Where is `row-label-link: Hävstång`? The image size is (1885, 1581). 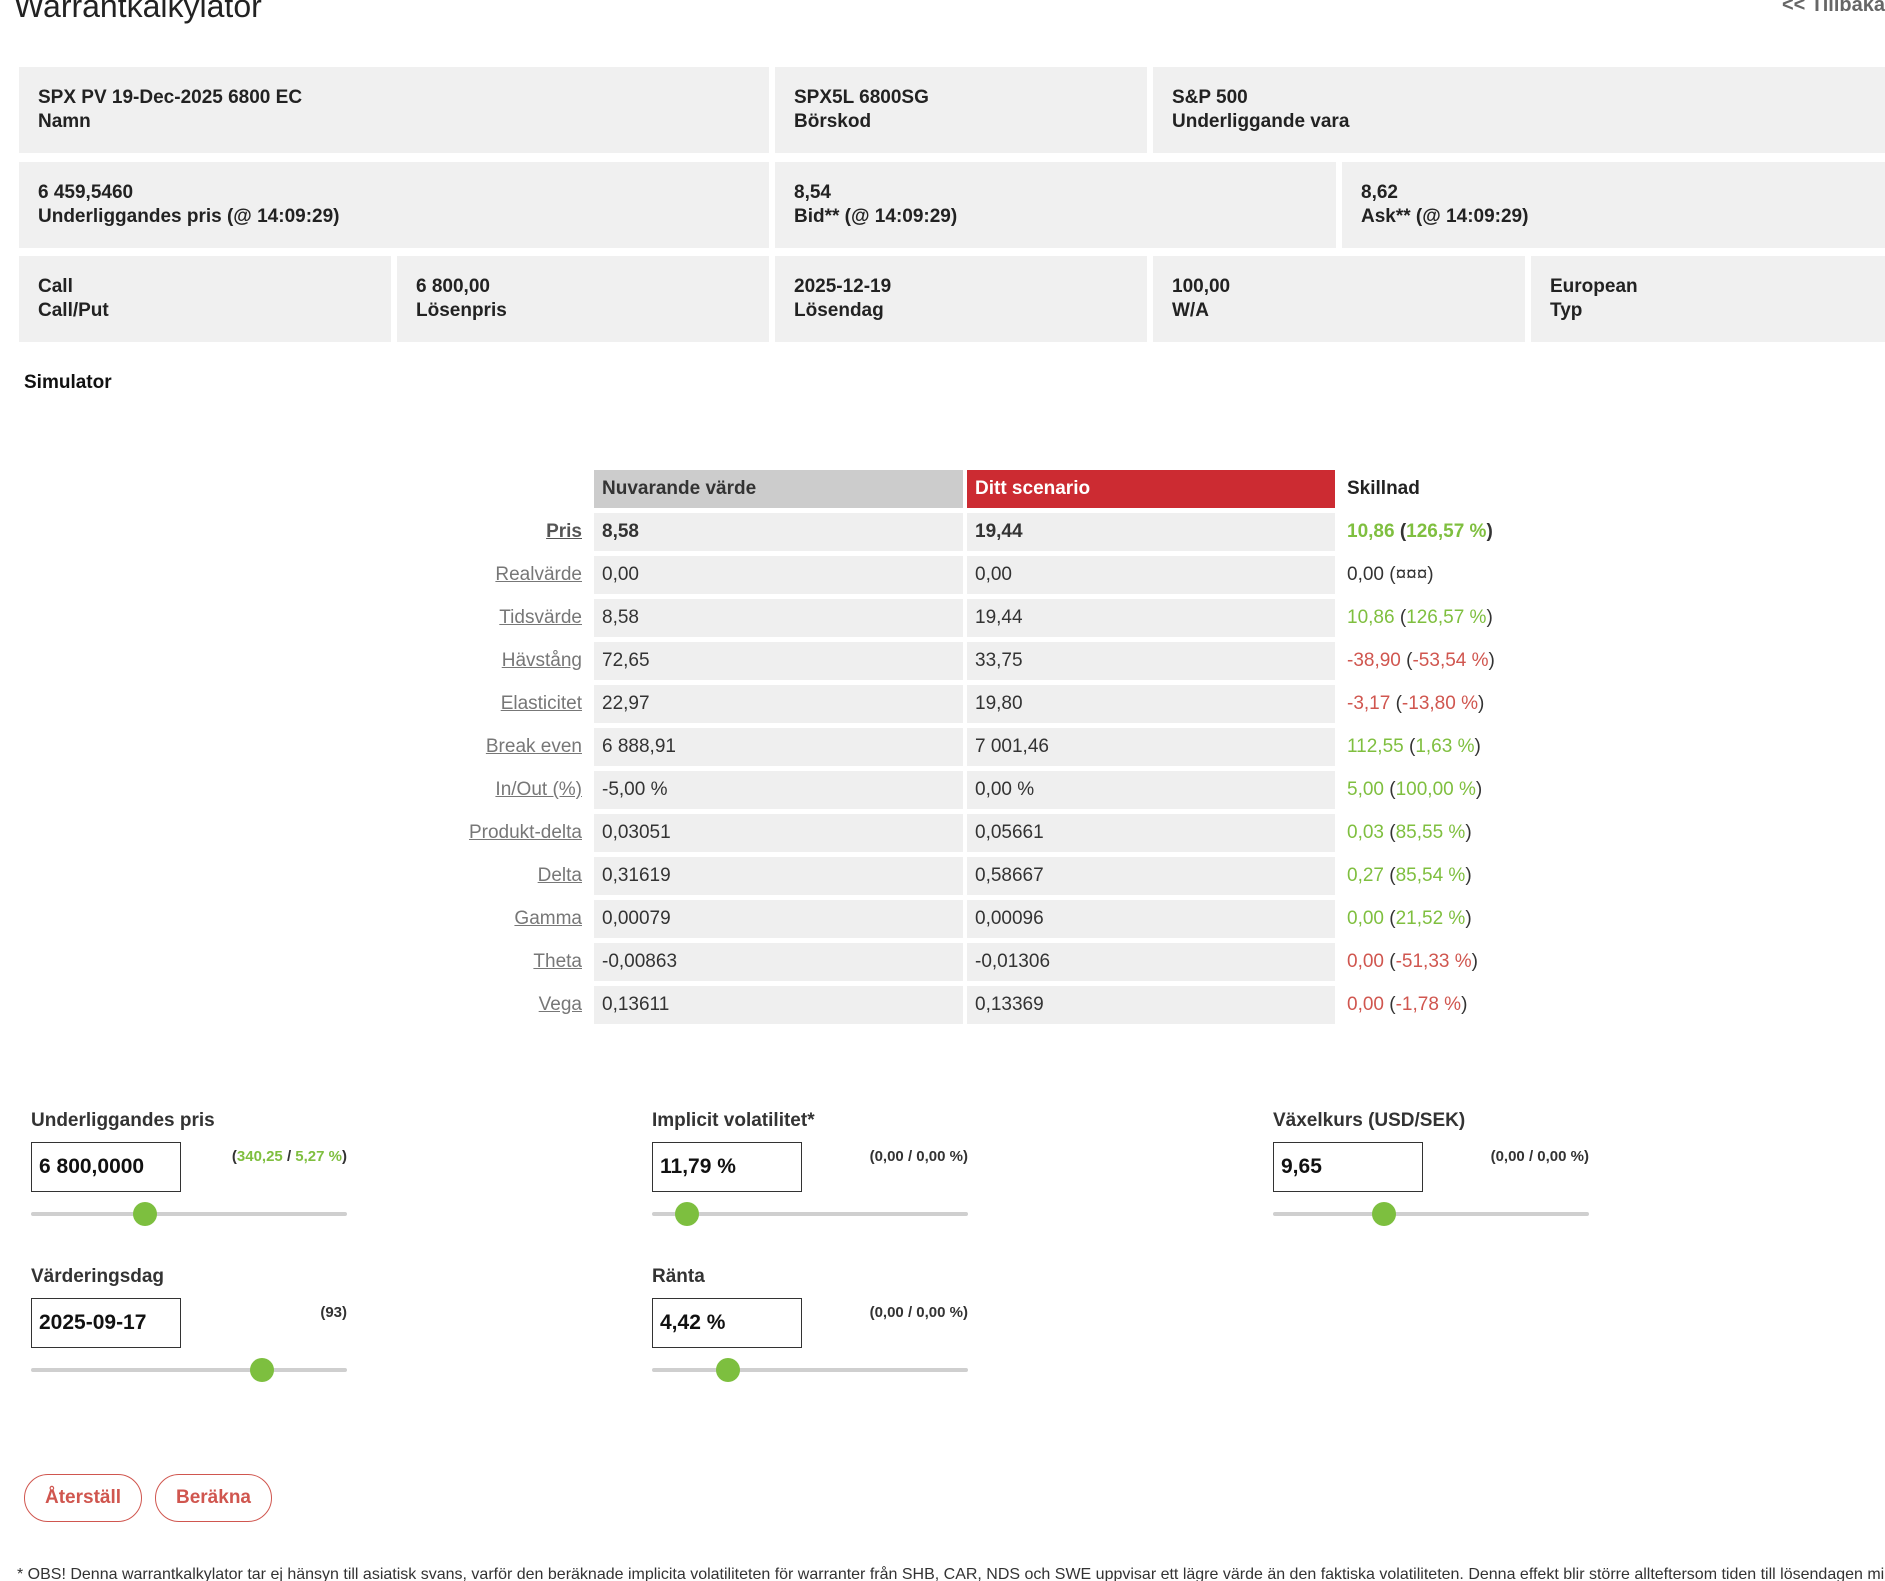 row-label-link: Hävstång is located at coordinates (541, 660).